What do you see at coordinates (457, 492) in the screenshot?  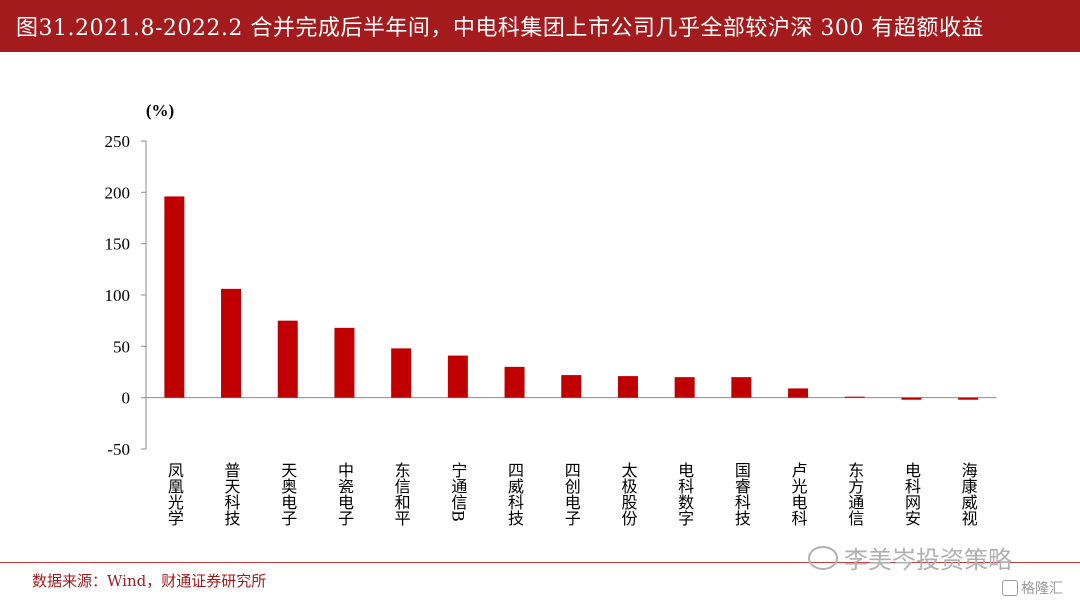 I see `x-category-label: 宁通信B` at bounding box center [457, 492].